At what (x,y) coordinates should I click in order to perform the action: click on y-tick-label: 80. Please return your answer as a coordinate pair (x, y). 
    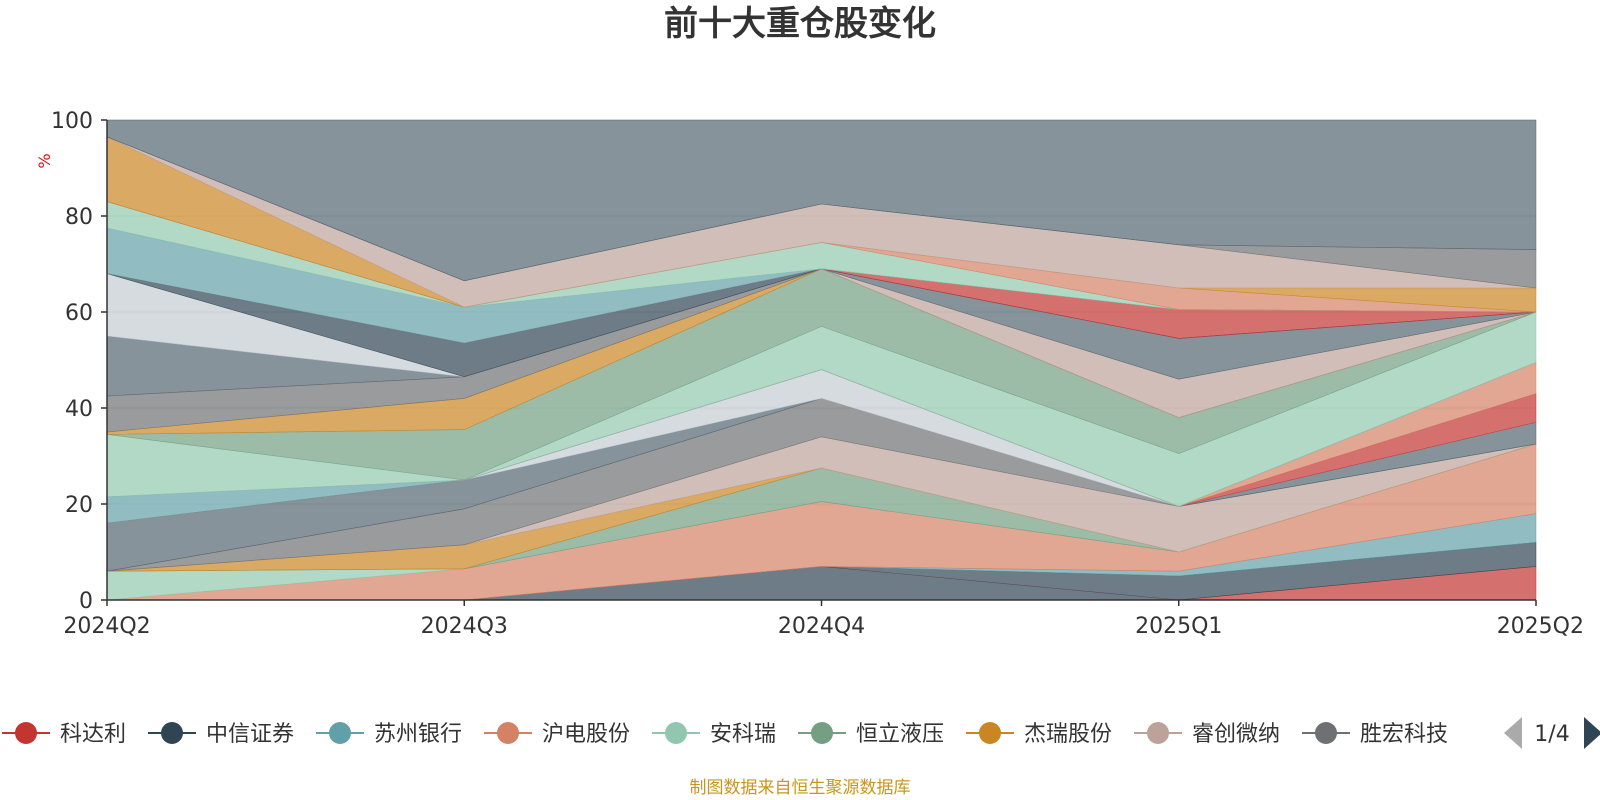
    Looking at the image, I should click on (79, 217).